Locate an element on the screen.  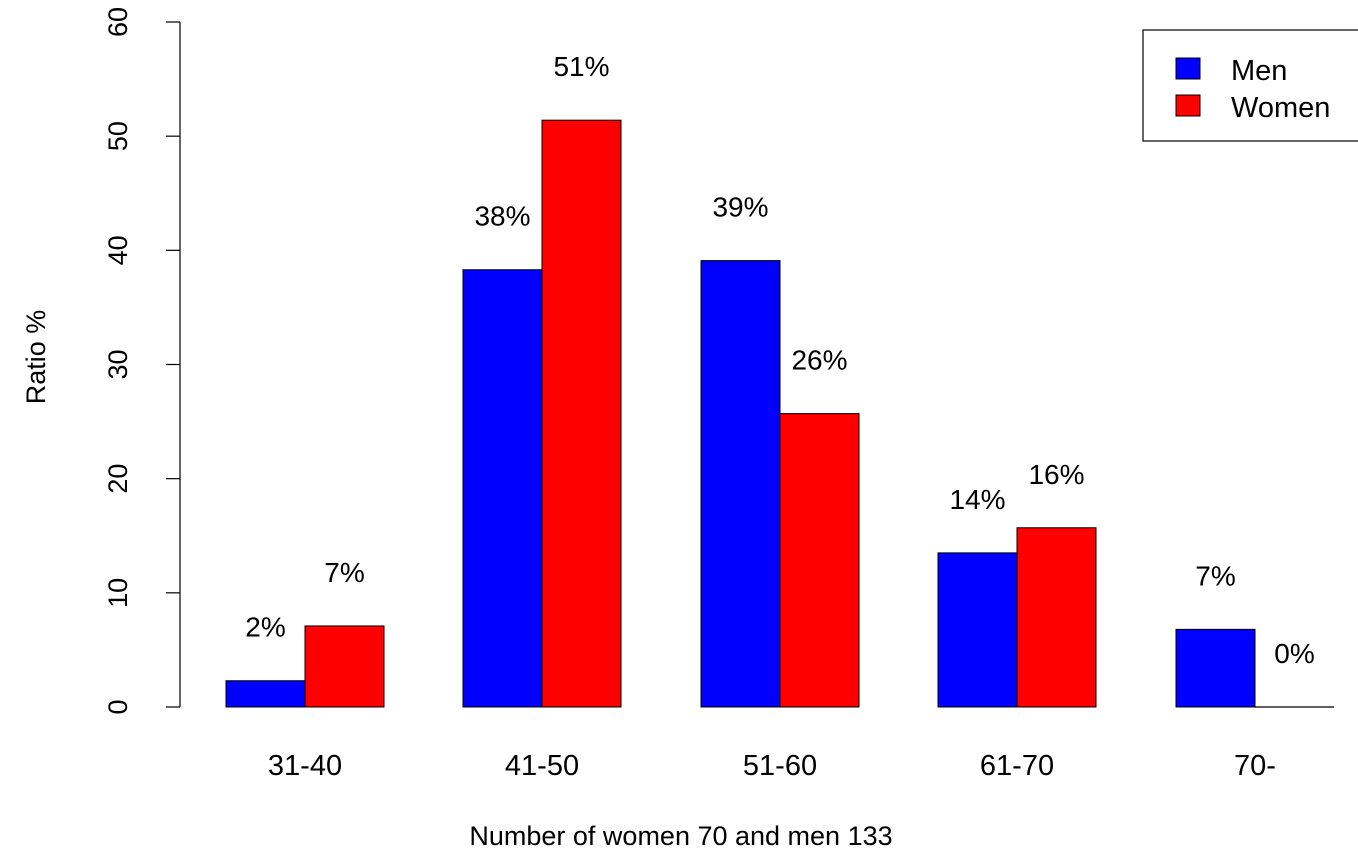
data-label: 51% is located at coordinates (581, 66).